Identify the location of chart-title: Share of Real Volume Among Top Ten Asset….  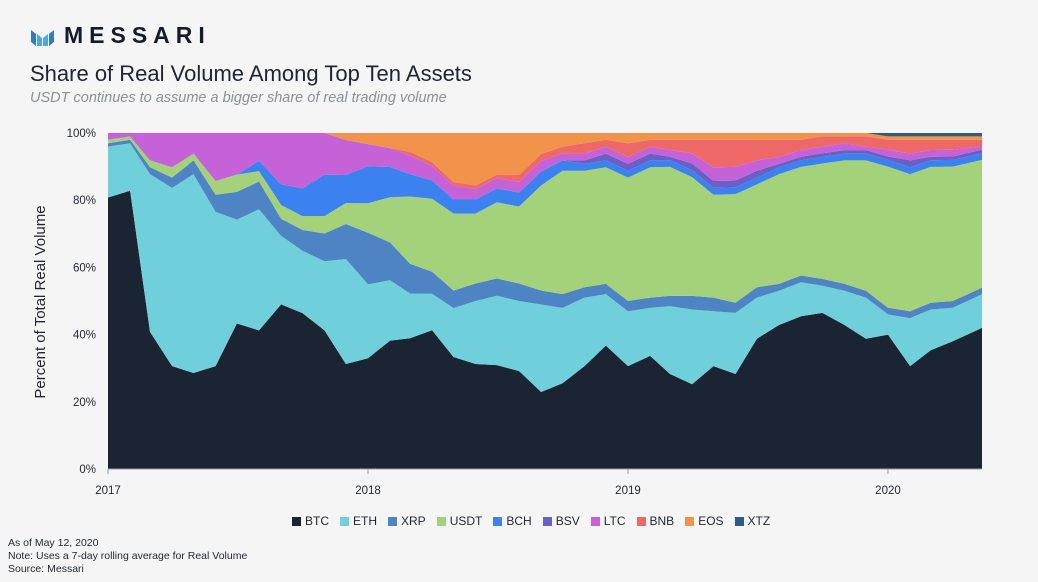
(251, 73).